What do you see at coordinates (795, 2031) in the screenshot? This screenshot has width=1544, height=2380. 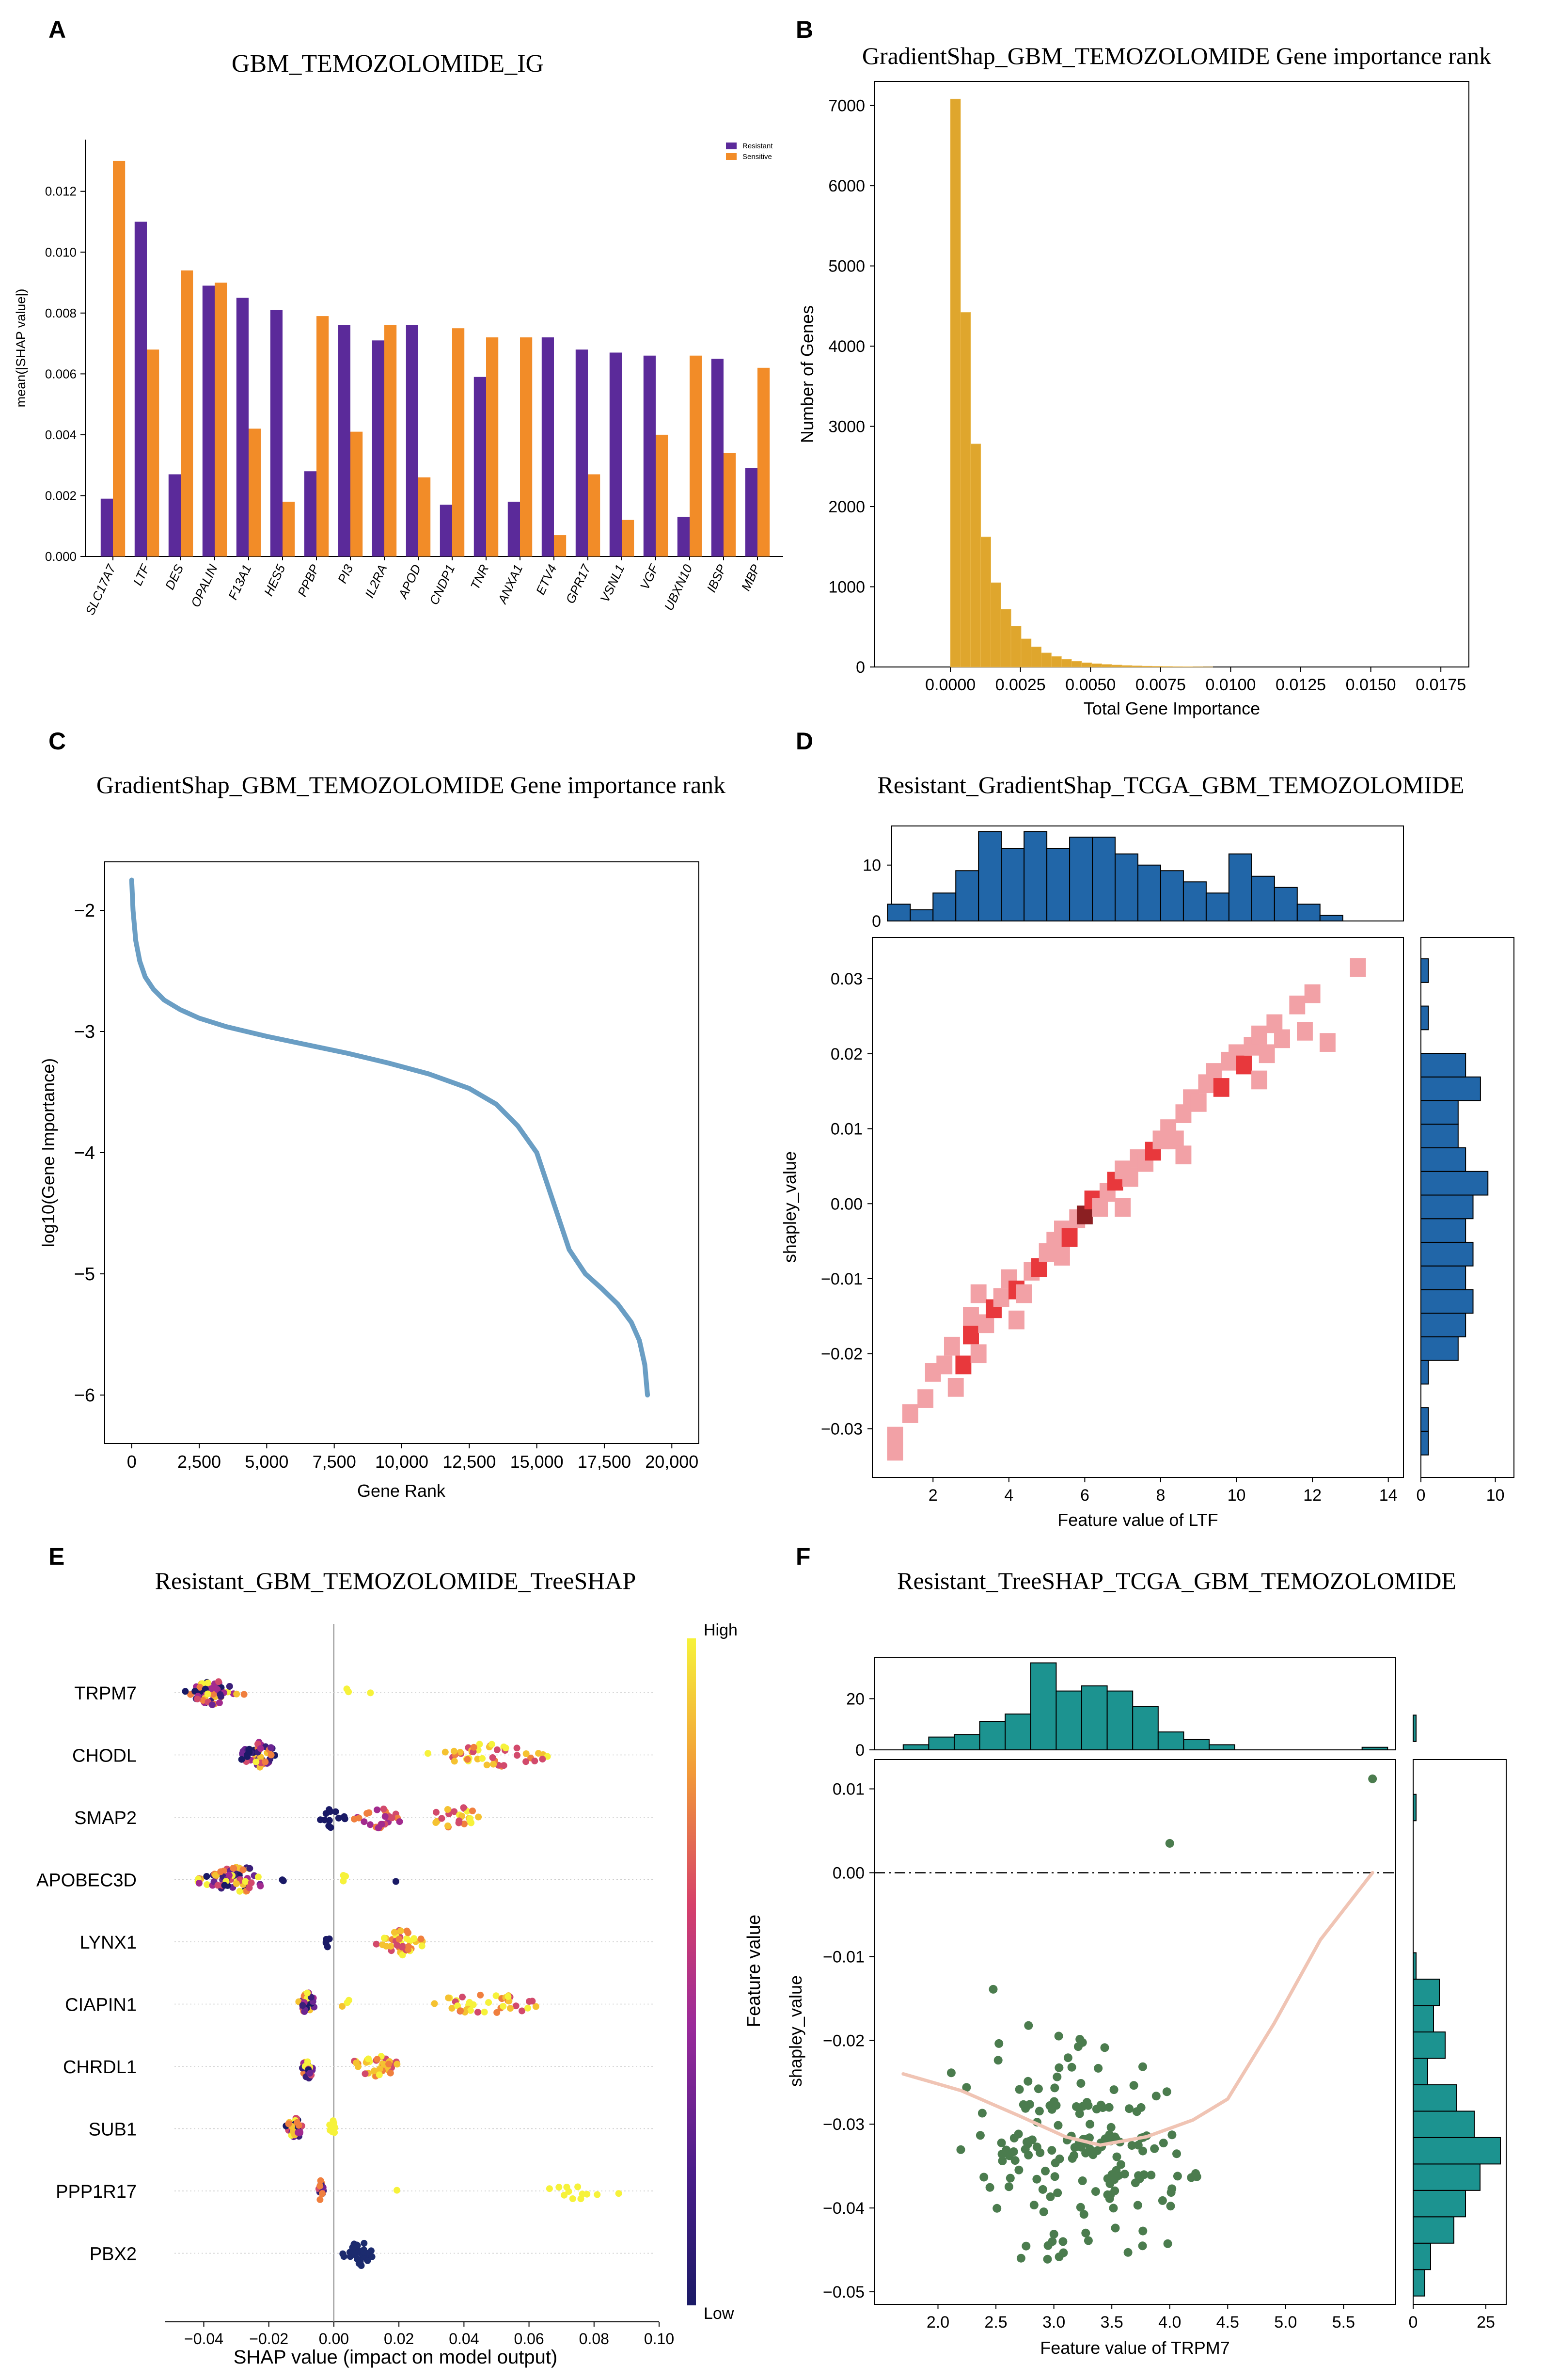 I see `panel-f-ylabel: shapley_value` at bounding box center [795, 2031].